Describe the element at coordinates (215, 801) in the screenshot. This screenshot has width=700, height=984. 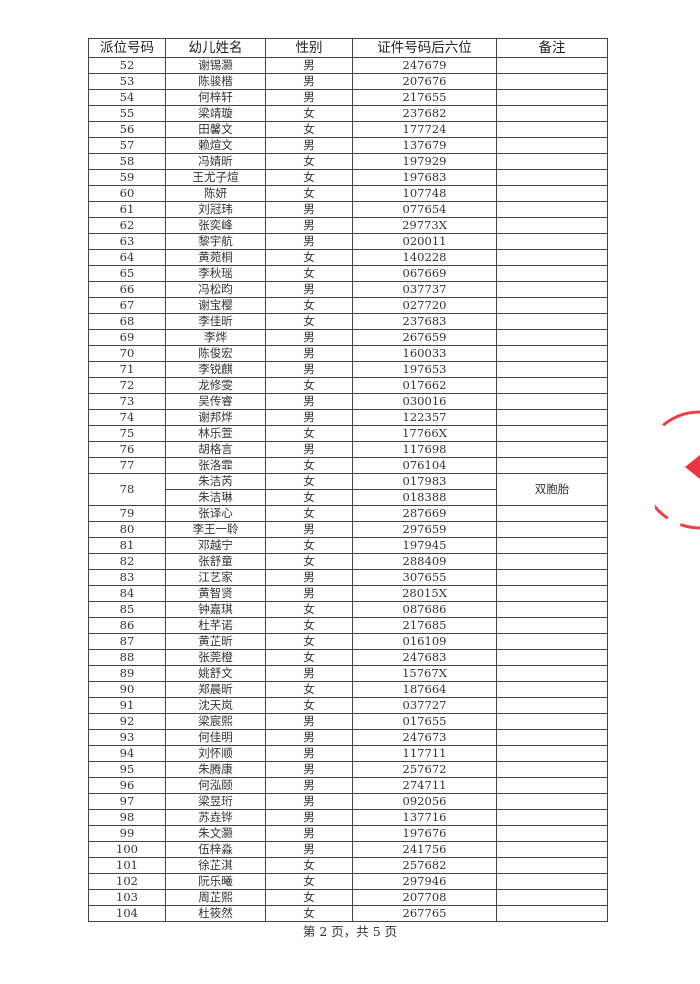
I see `cell-name: 梁昱珩` at that location.